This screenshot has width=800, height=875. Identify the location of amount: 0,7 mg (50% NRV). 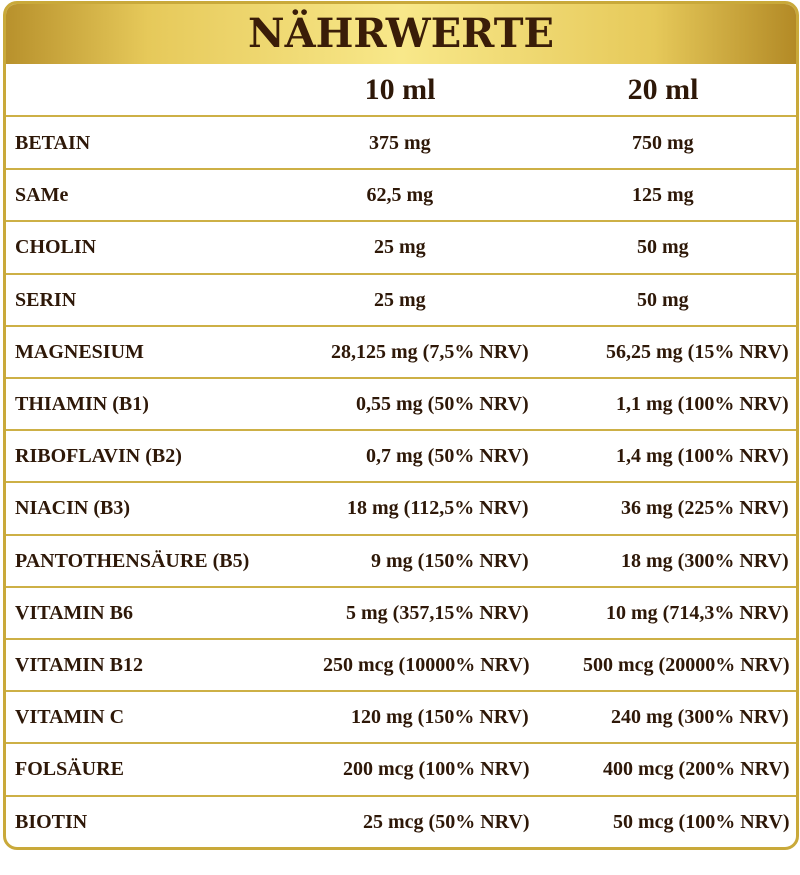
(447, 456).